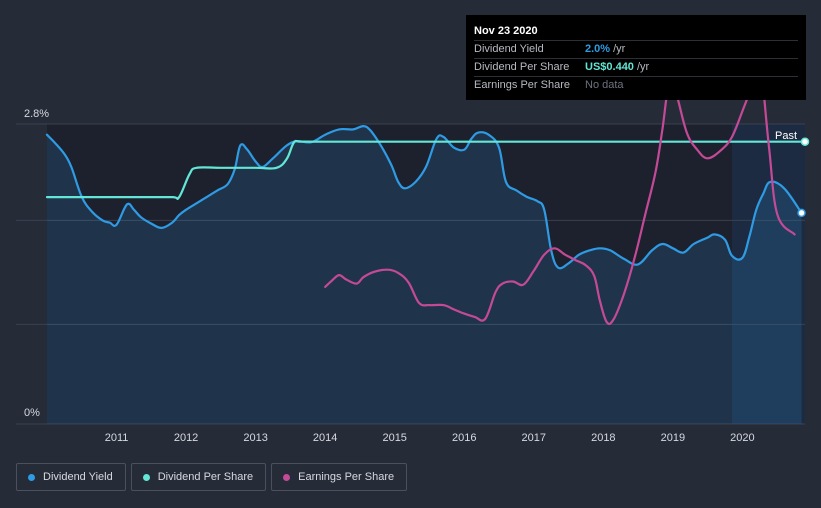 The width and height of the screenshot is (821, 508). What do you see at coordinates (742, 438) in the screenshot?
I see `x-tick-label: 2020` at bounding box center [742, 438].